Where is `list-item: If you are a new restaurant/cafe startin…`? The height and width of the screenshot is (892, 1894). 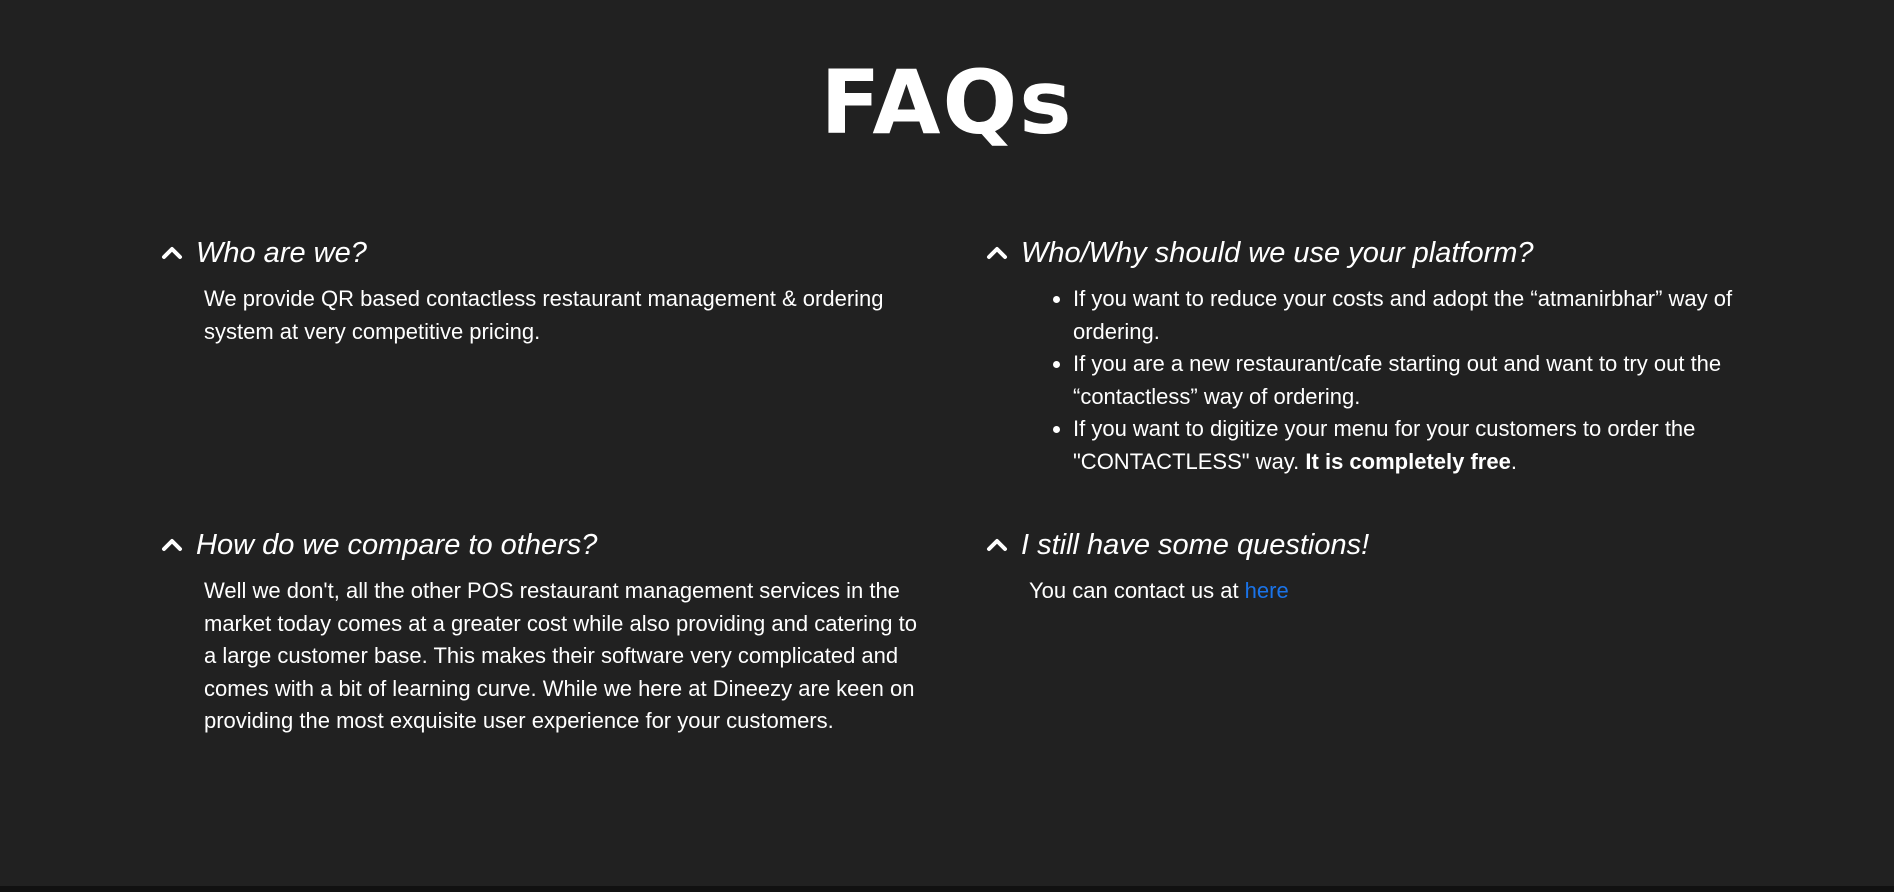
list-item: If you are a new restaurant/cafe startin… is located at coordinates (1419, 380).